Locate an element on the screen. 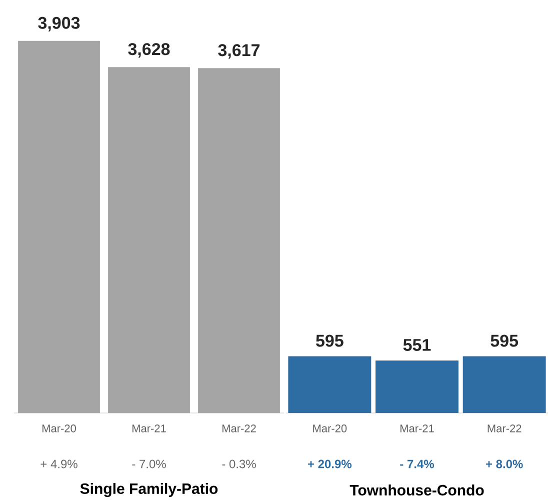 This screenshot has width=548, height=500. text: - 7.4% is located at coordinates (417, 464).